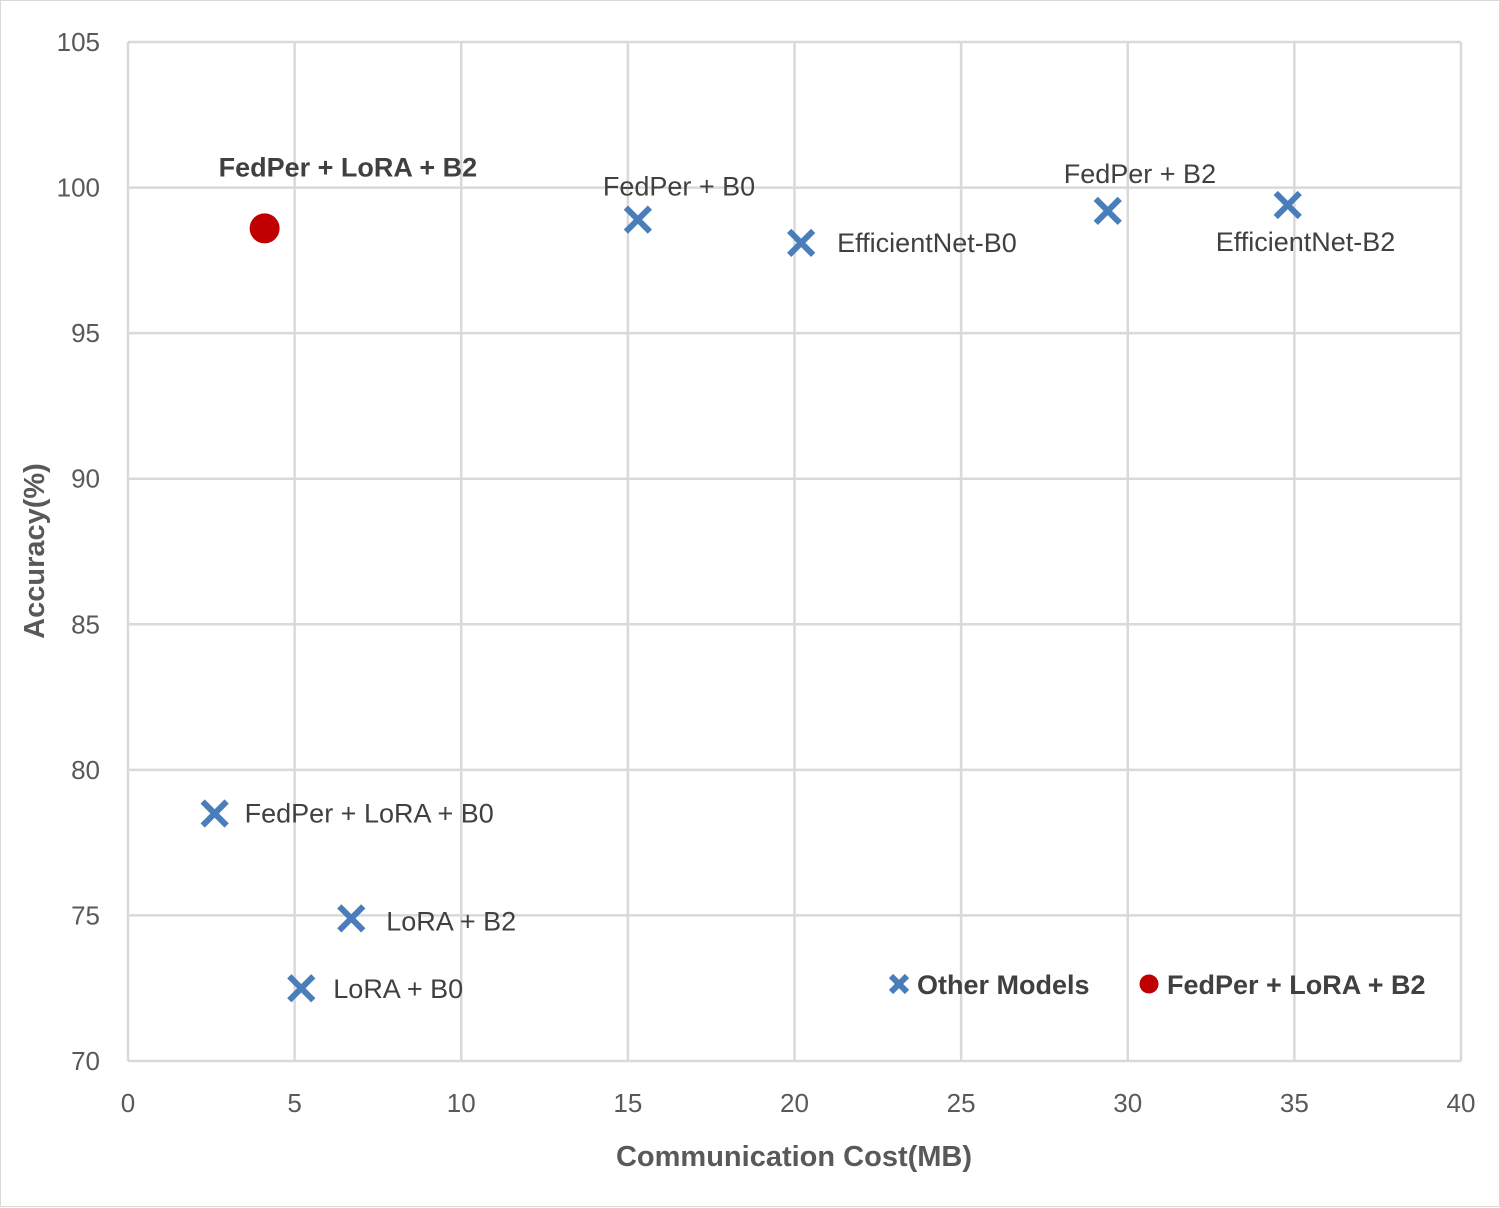 The image size is (1500, 1208). Describe the element at coordinates (1306, 242) in the screenshot. I see `point-label: EfficientNet-B2` at that location.